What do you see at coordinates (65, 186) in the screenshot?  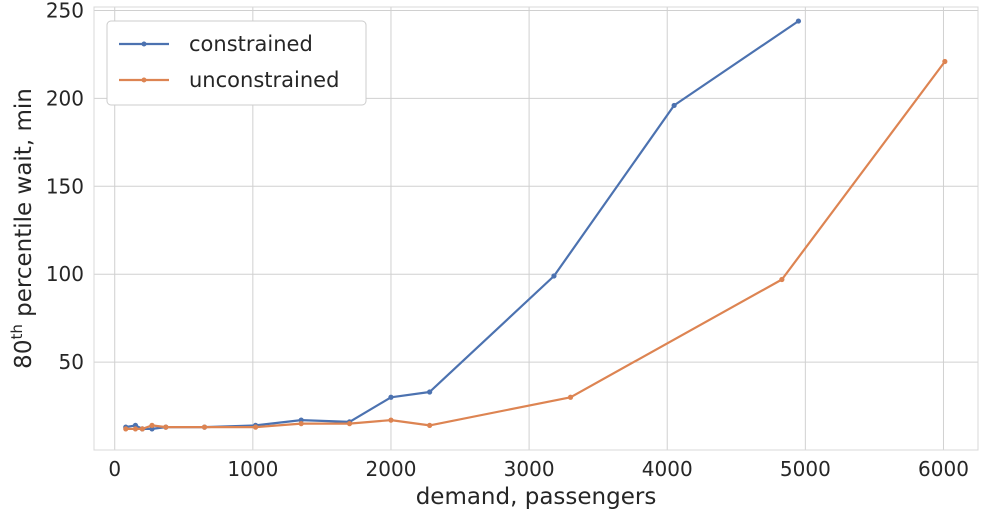 I see `y-tick-label: 150` at bounding box center [65, 186].